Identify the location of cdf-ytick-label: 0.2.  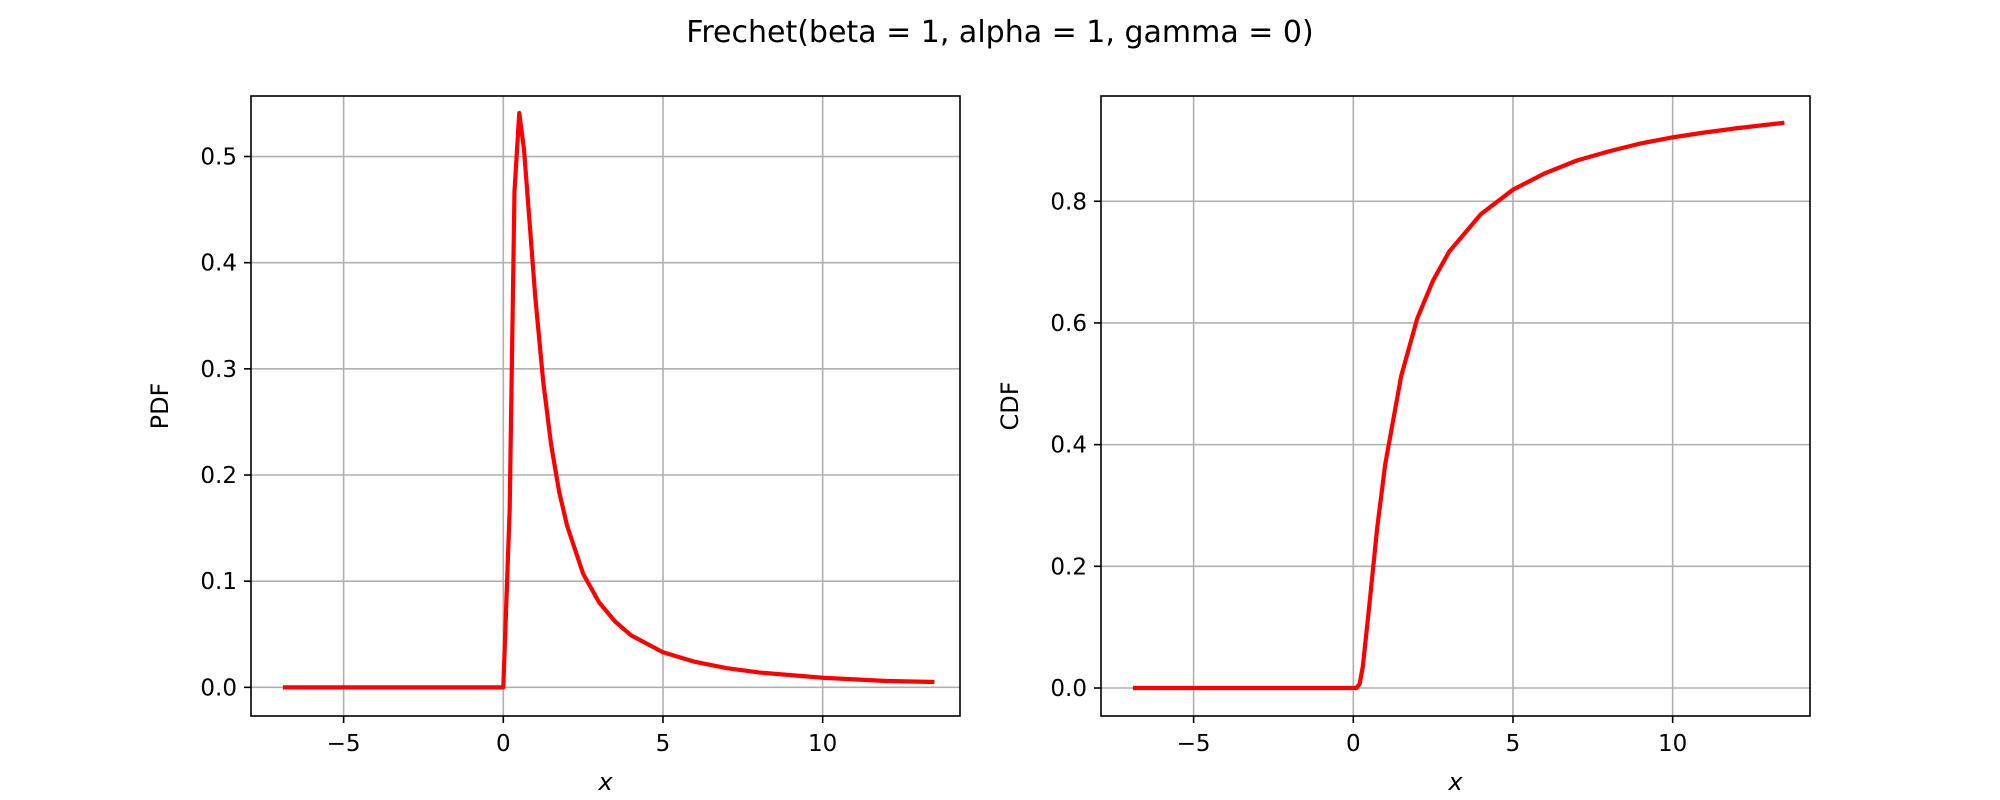
(1068, 567).